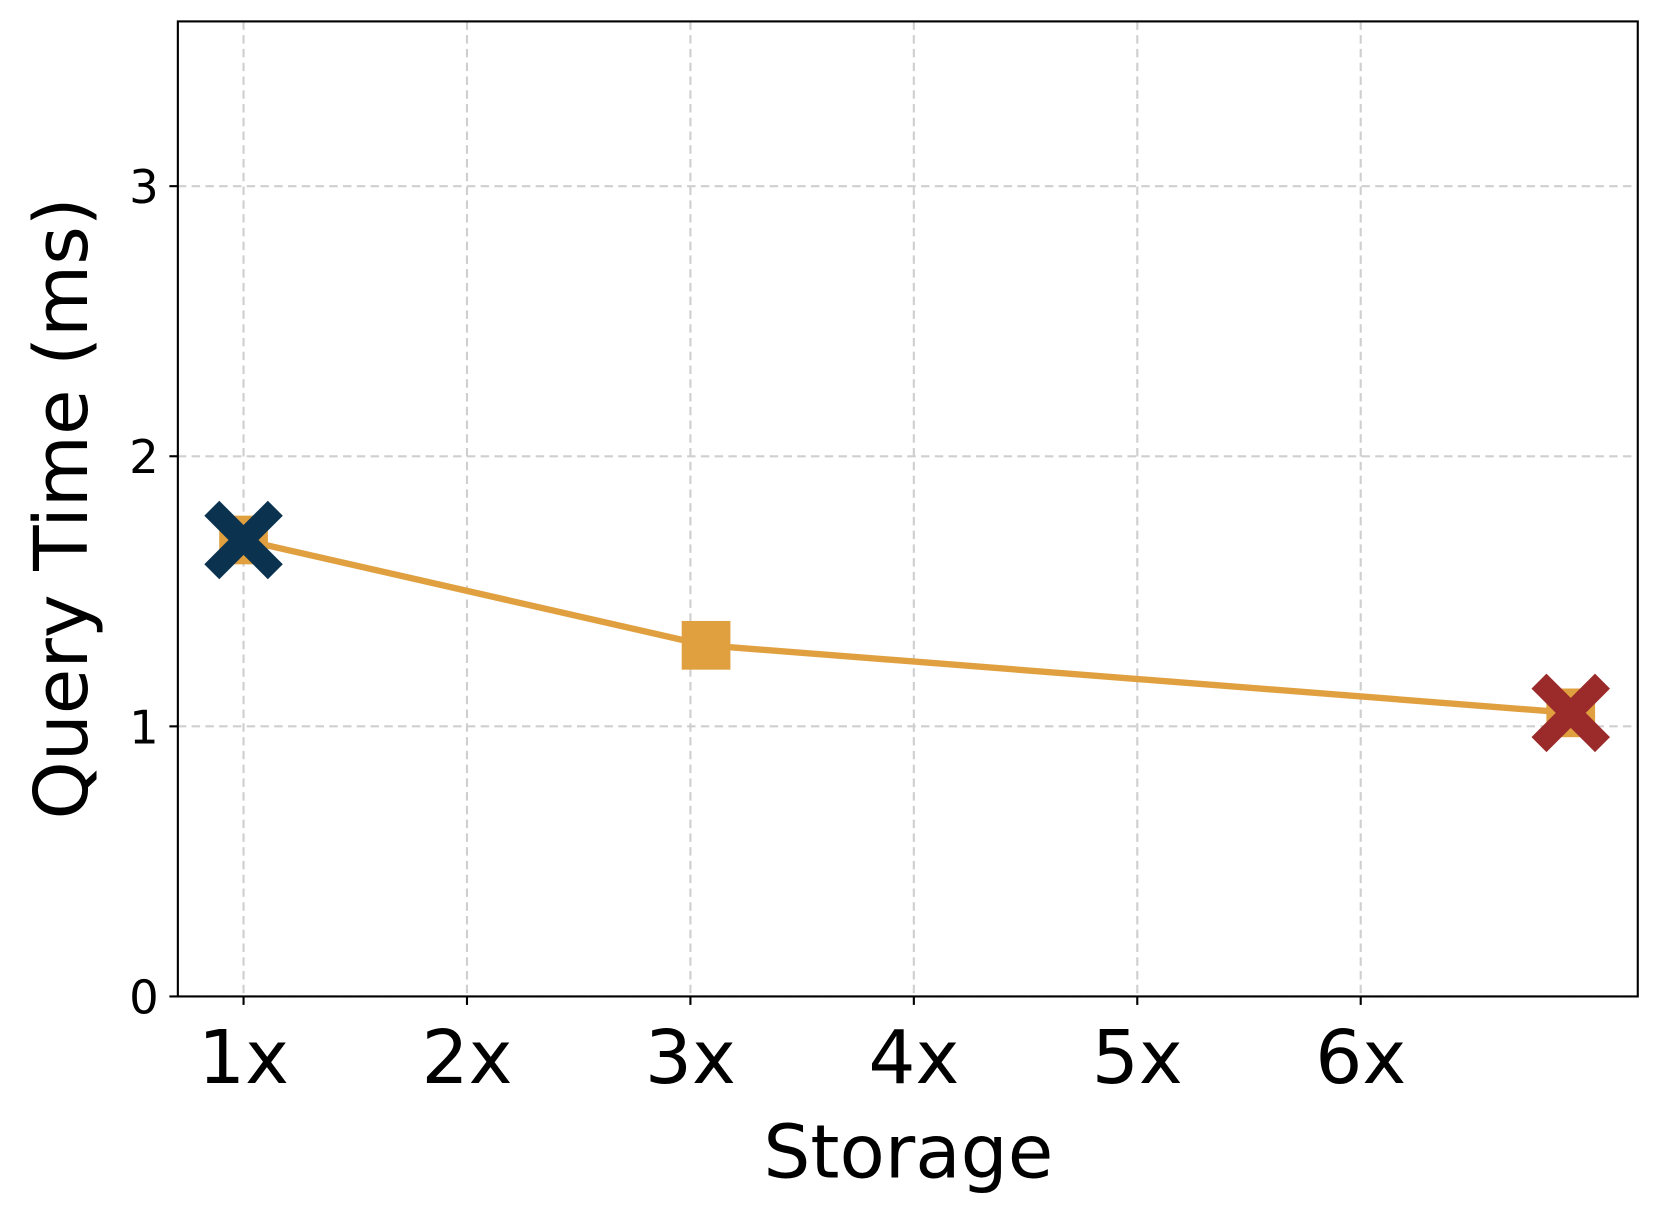 Image resolution: width=1660 pixels, height=1219 pixels. What do you see at coordinates (1137, 1058) in the screenshot?
I see `x-tick-label: 5x` at bounding box center [1137, 1058].